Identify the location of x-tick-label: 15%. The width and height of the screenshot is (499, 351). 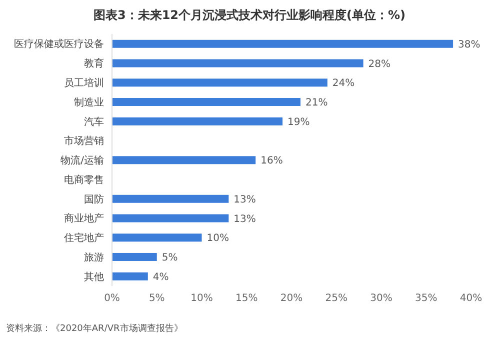
(247, 298).